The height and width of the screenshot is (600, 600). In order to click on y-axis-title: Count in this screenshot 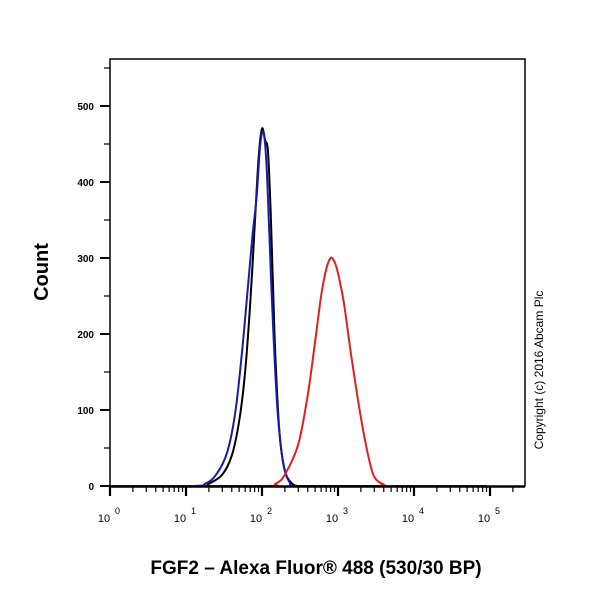, I will do `click(42, 272)`.